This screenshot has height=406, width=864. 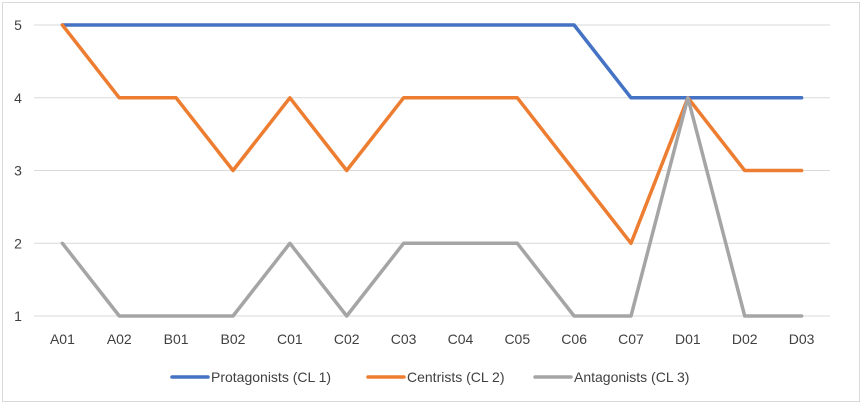 What do you see at coordinates (574, 339) in the screenshot?
I see `x-tick-label: C06` at bounding box center [574, 339].